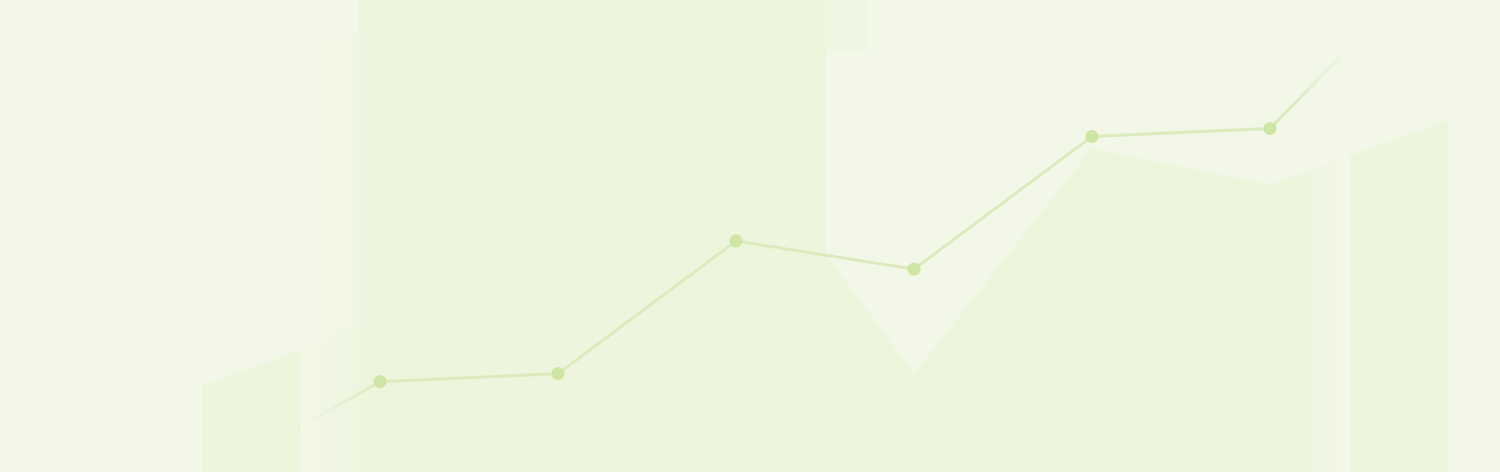  What do you see at coordinates (340, 236) in the screenshot?
I see `left-fade` at bounding box center [340, 236].